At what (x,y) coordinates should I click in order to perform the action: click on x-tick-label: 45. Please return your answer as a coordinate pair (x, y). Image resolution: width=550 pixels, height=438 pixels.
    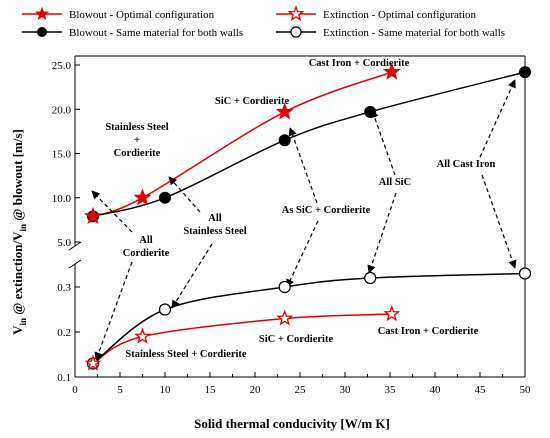
    Looking at the image, I should click on (481, 390).